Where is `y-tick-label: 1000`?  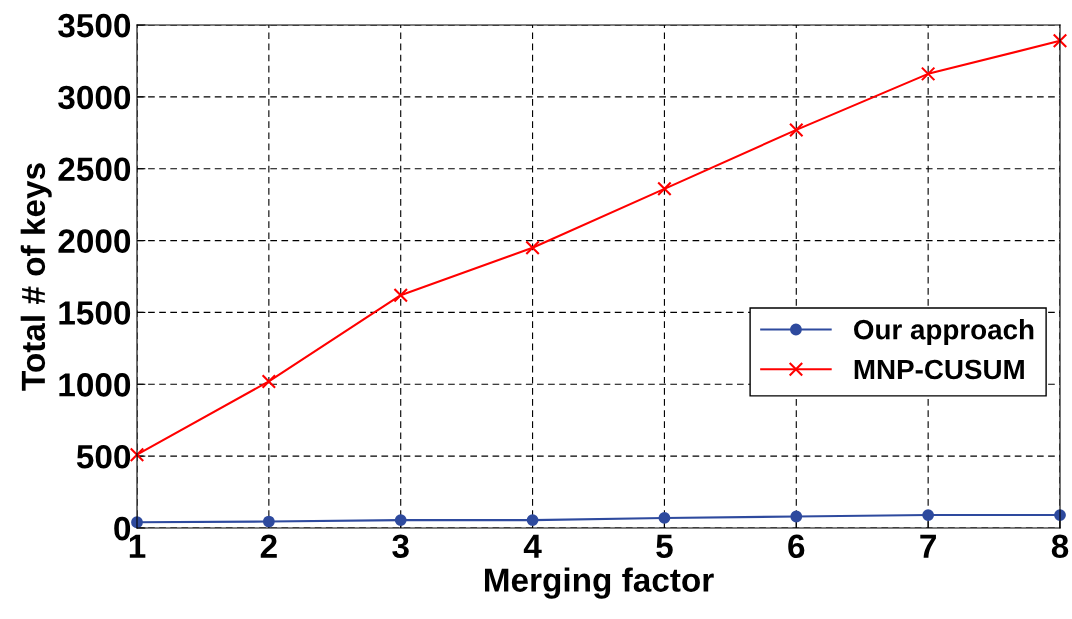 y-tick-label: 1000 is located at coordinates (95, 385).